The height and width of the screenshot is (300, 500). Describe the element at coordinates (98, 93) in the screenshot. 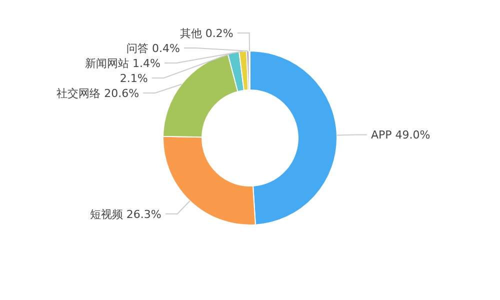

I see `slice-label: 社交网络 20.6%` at that location.